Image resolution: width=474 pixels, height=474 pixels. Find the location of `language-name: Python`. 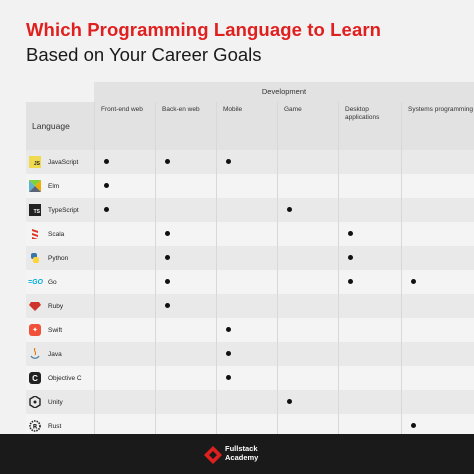

language-name: Python is located at coordinates (58, 258).